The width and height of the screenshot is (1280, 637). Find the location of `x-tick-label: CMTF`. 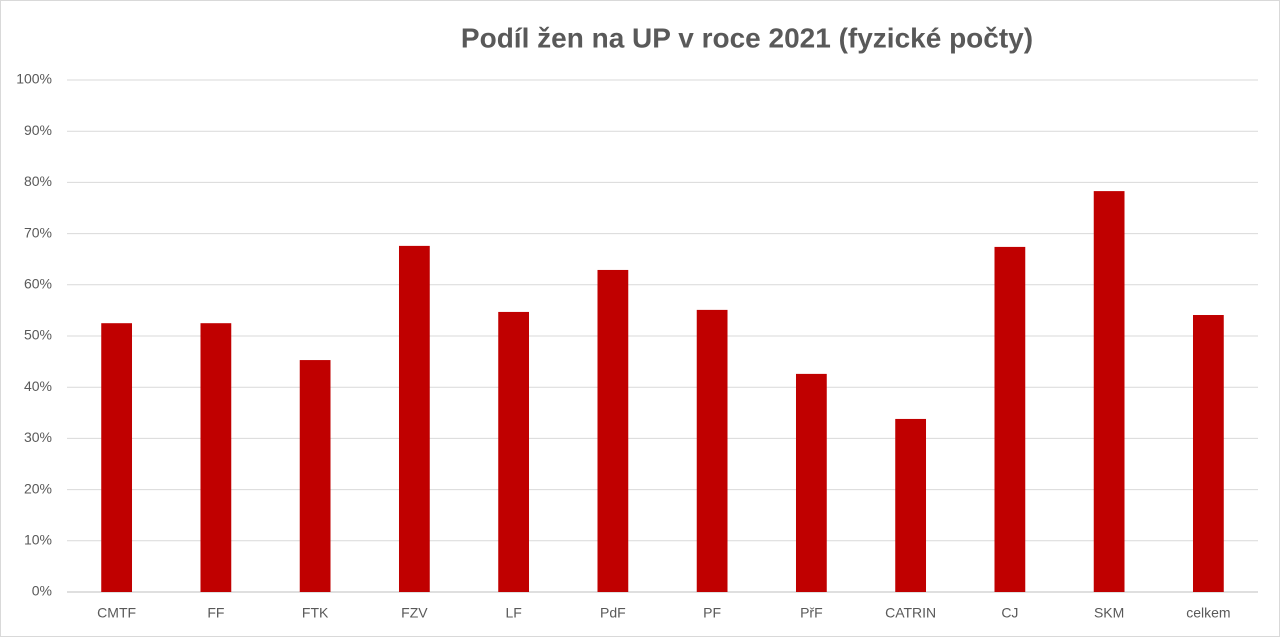

x-tick-label: CMTF is located at coordinates (116, 613).